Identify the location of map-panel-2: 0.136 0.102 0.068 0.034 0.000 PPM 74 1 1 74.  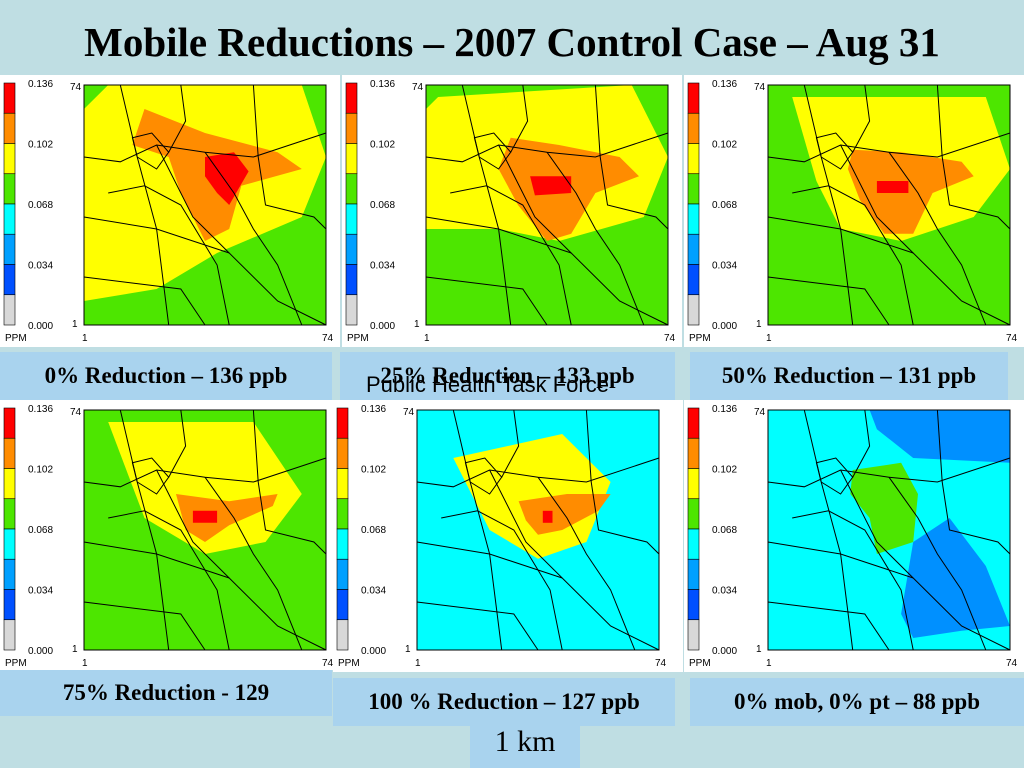
(854, 211).